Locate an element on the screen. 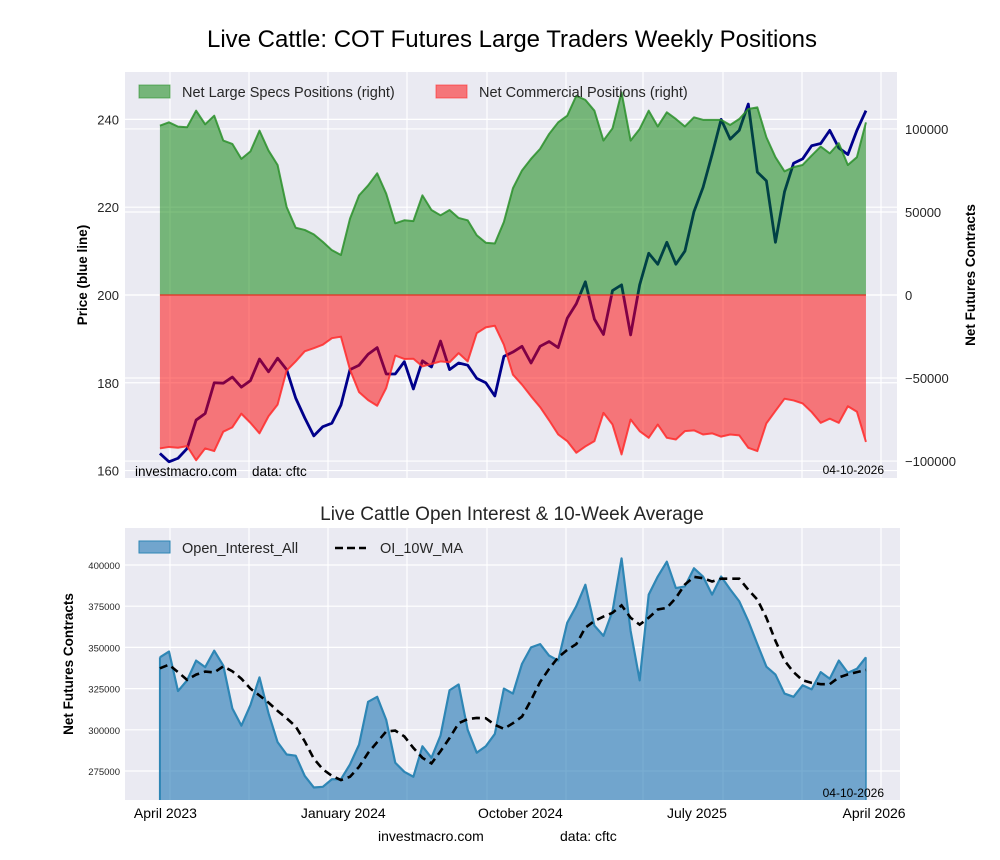 The width and height of the screenshot is (1000, 860). data-annotation: data: cftc is located at coordinates (279, 471).